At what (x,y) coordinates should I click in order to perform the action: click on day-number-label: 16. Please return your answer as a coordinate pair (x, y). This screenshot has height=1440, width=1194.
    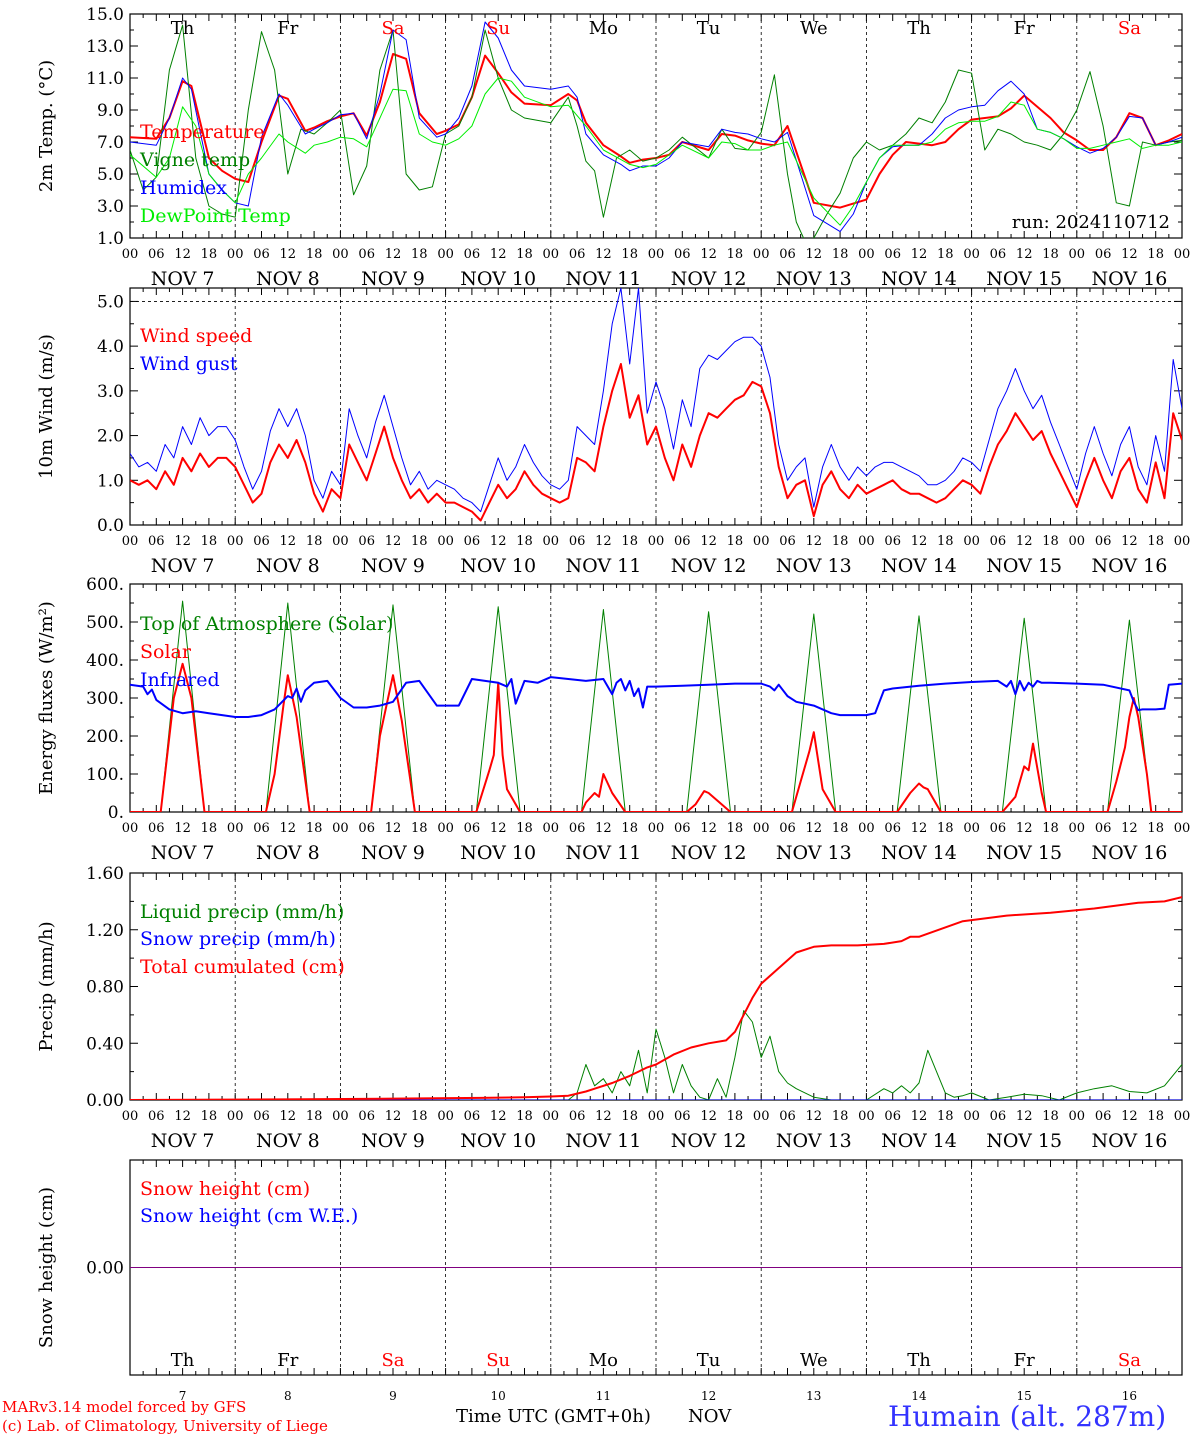
    Looking at the image, I should click on (1129, 1396).